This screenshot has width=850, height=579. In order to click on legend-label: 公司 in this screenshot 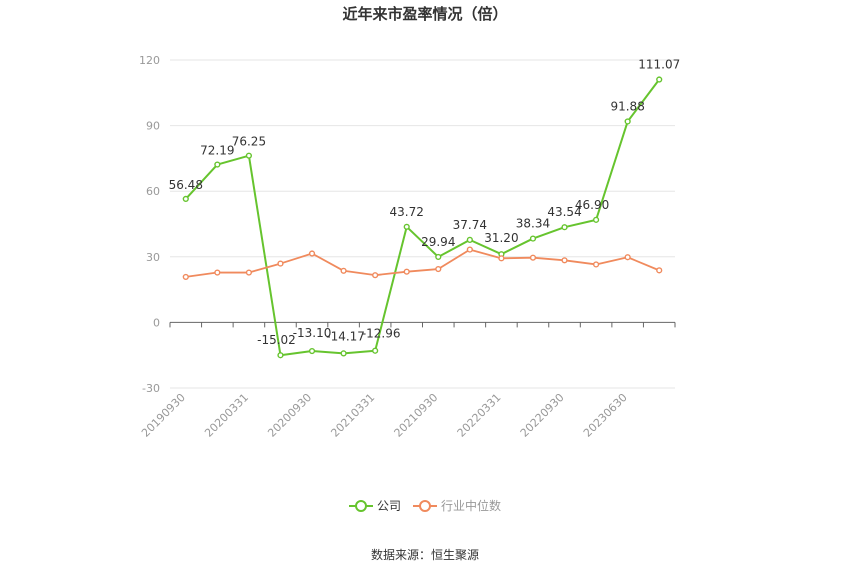, I will do `click(389, 506)`.